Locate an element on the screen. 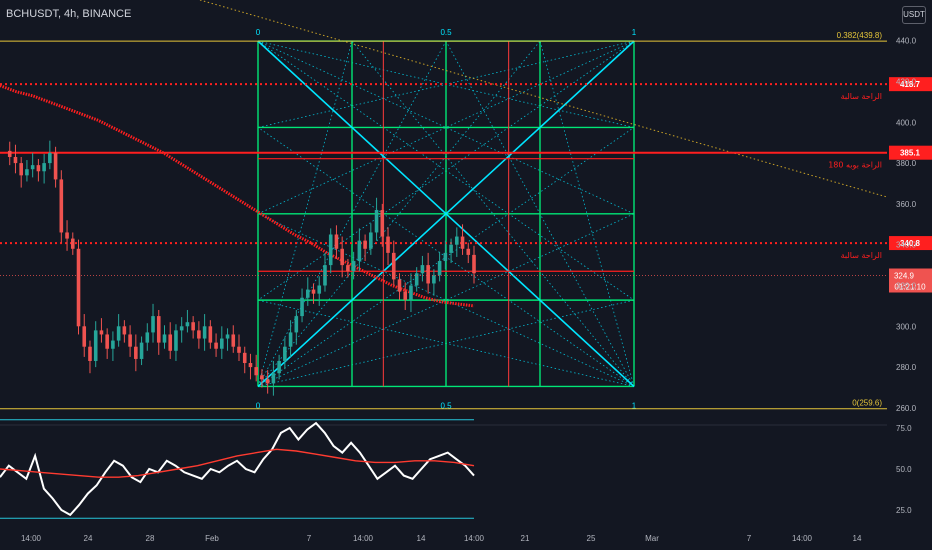  level-badge-text: 418.7 is located at coordinates (910, 84).